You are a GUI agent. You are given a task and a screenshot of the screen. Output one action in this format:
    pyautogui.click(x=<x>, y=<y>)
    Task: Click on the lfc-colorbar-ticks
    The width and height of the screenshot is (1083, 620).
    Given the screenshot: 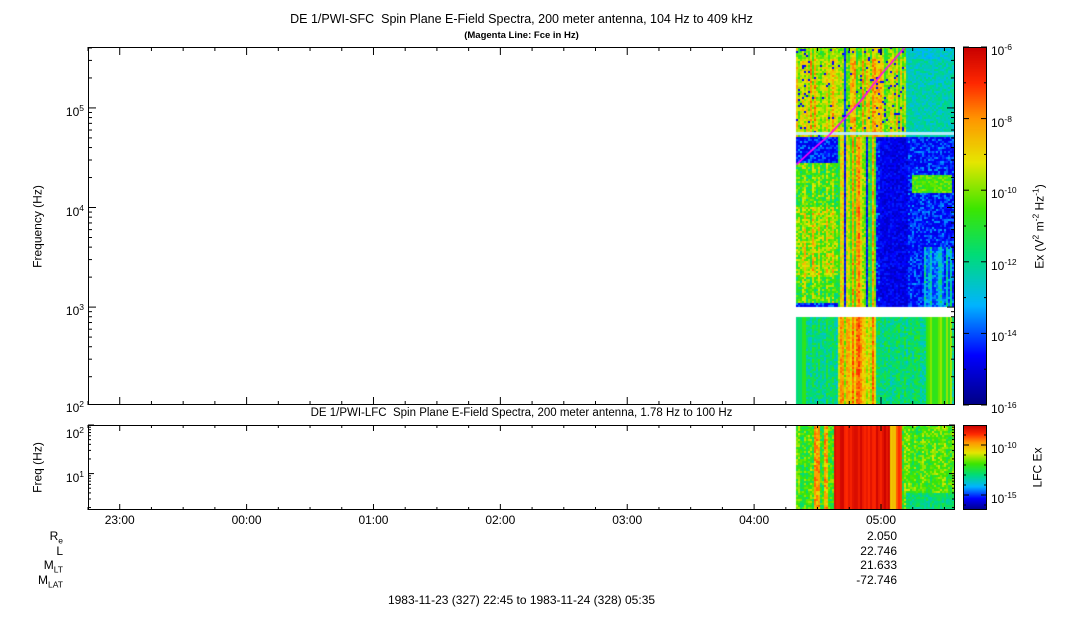 What is the action you would take?
    pyautogui.click(x=975, y=470)
    